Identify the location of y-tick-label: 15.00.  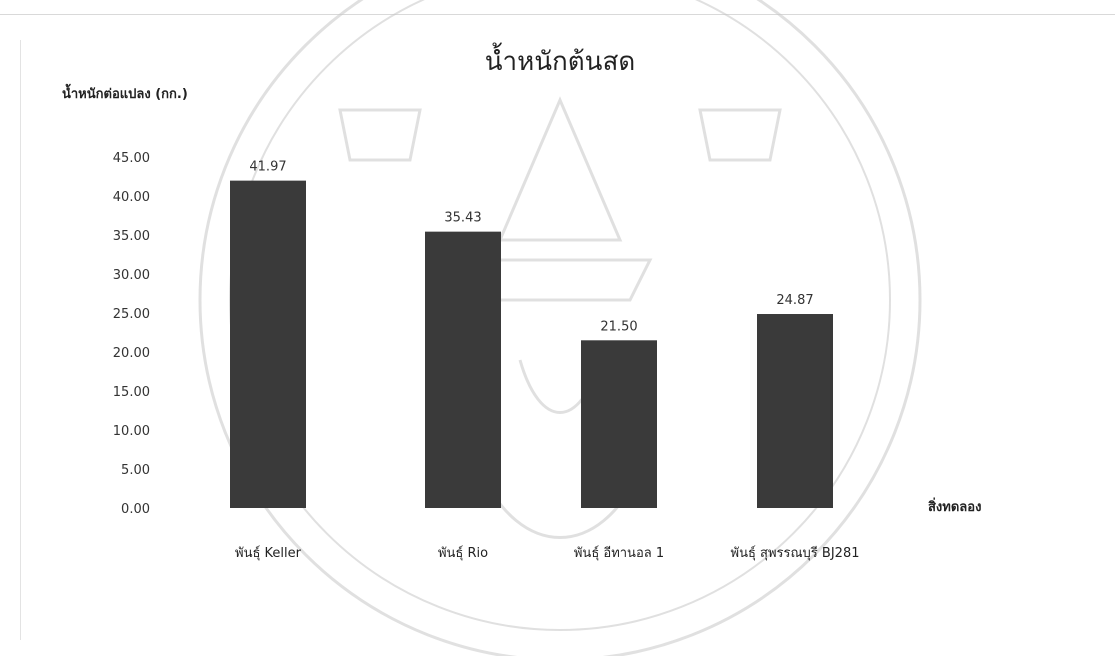
(131, 392).